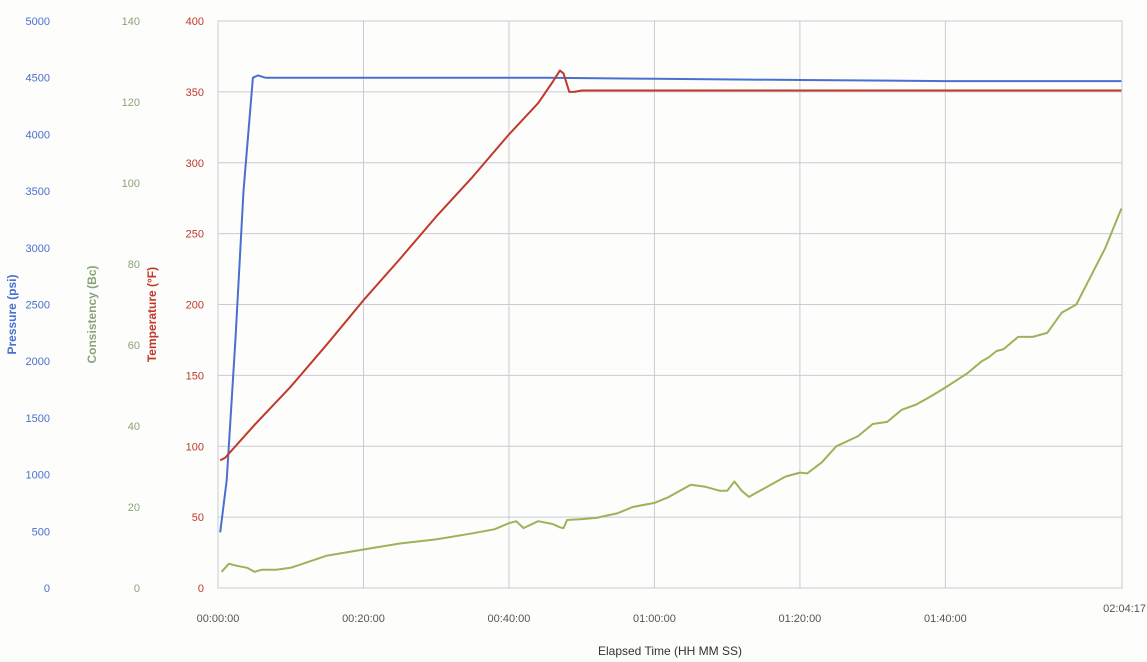  What do you see at coordinates (198, 518) in the screenshot?
I see `temperature-tick-label: 50` at bounding box center [198, 518].